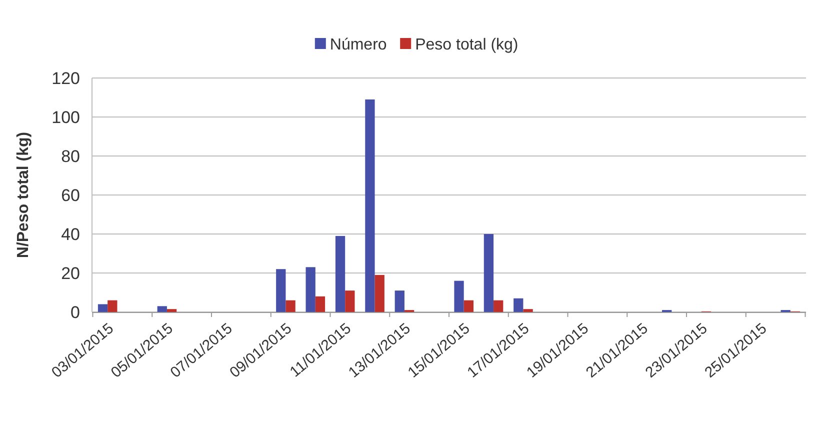  Describe the element at coordinates (23, 195) in the screenshot. I see `y-axis-title: N/Peso total (kg)` at that location.